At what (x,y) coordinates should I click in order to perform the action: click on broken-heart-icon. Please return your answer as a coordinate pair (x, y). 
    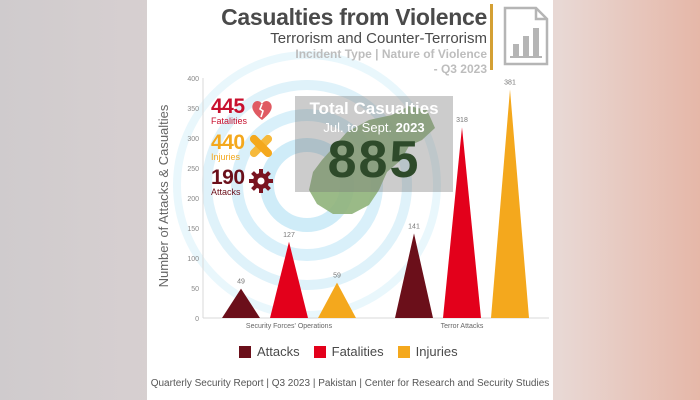
    Looking at the image, I should click on (262, 110).